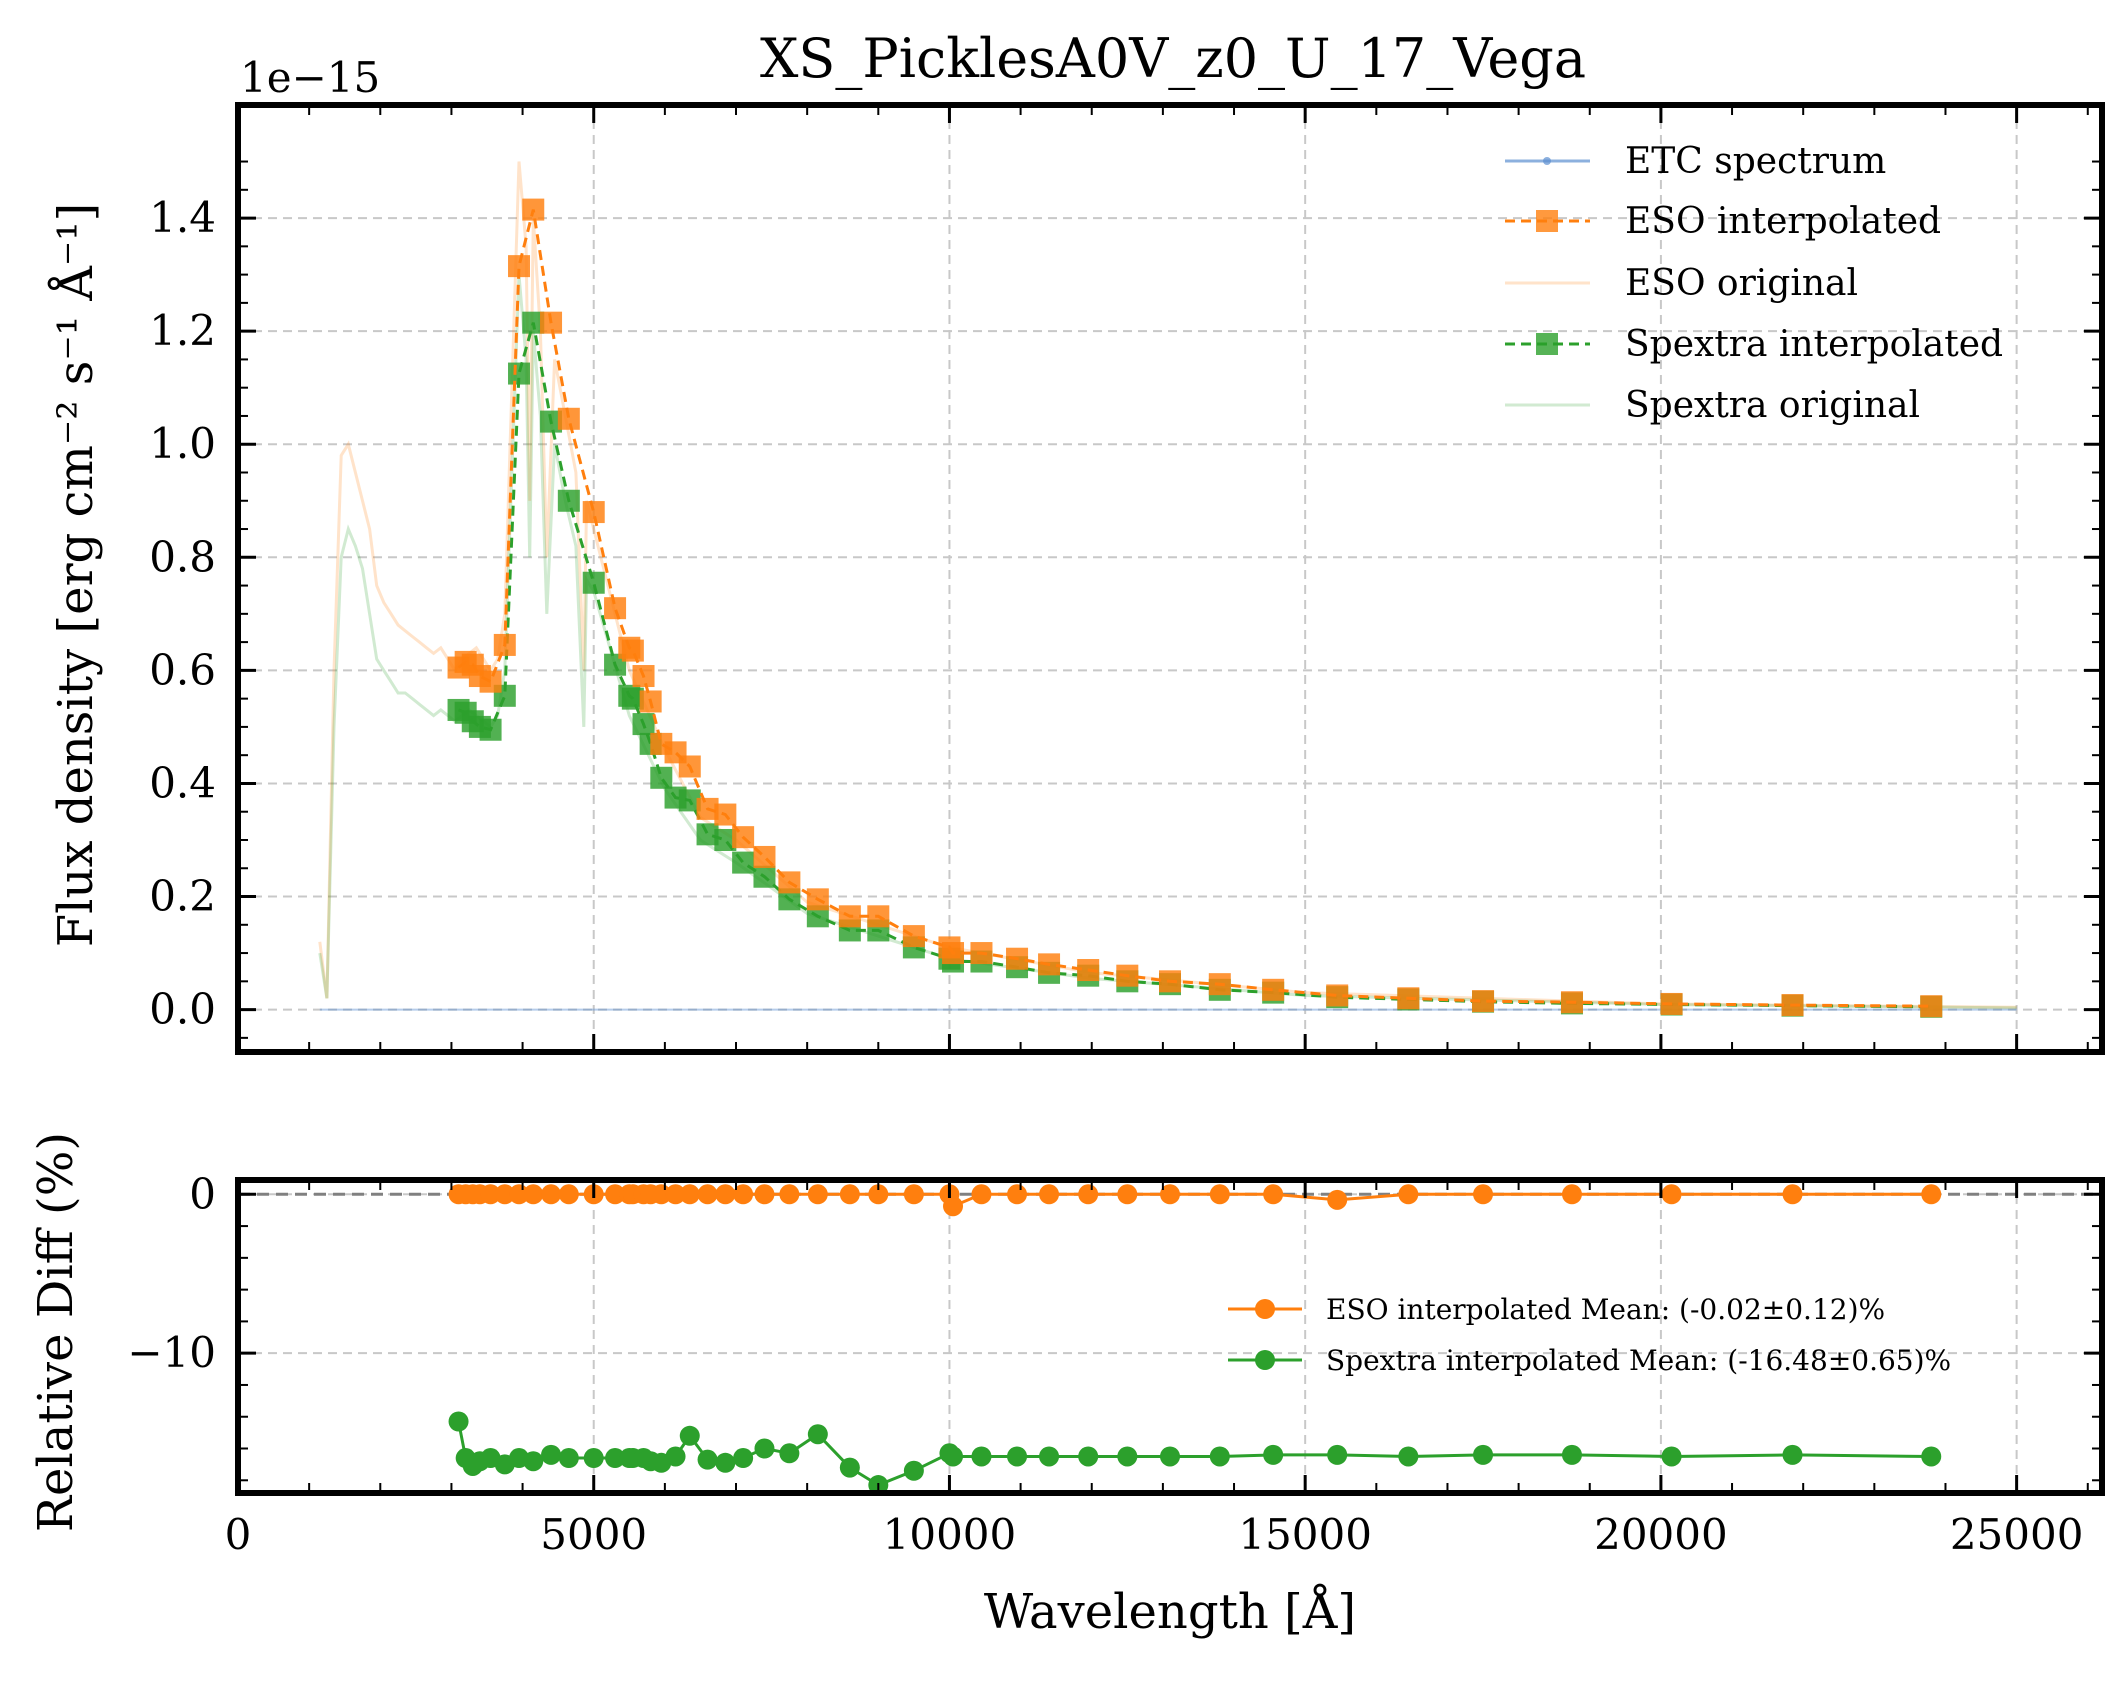  What do you see at coordinates (75, 575) in the screenshot?
I see `top-y-axis-label: Flux density [erg cm⁻² s⁻¹ Å⁻¹]` at bounding box center [75, 575].